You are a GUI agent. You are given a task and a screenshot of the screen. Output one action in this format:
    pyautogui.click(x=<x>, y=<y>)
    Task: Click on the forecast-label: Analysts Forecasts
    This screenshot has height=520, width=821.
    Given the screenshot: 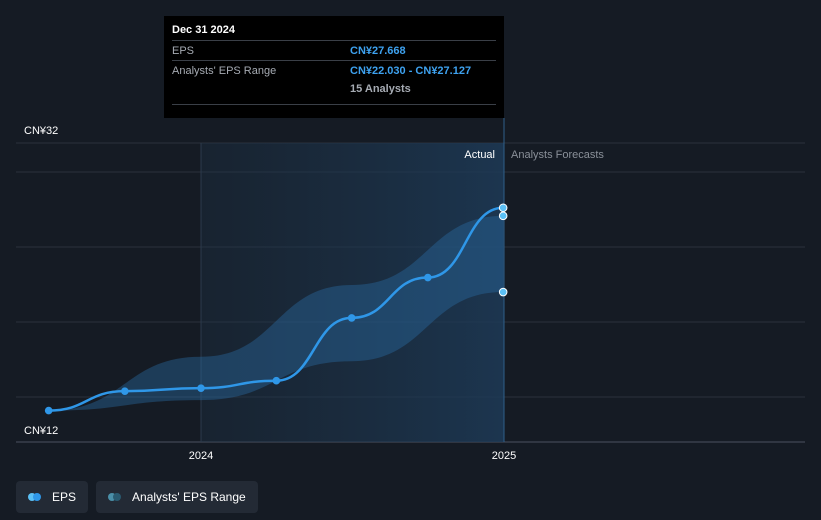 What is the action you would take?
    pyautogui.click(x=557, y=155)
    